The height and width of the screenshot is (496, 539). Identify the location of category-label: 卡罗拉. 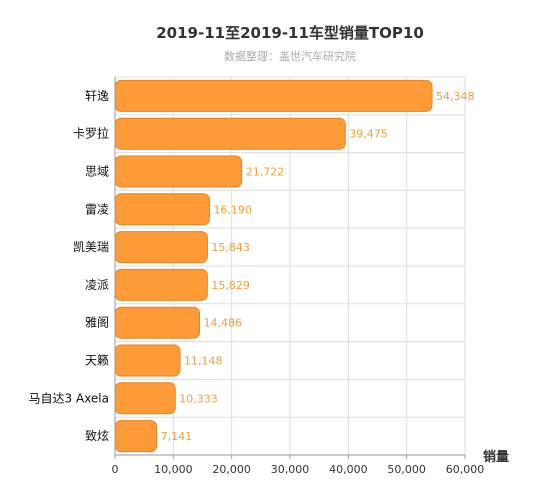
(91, 133).